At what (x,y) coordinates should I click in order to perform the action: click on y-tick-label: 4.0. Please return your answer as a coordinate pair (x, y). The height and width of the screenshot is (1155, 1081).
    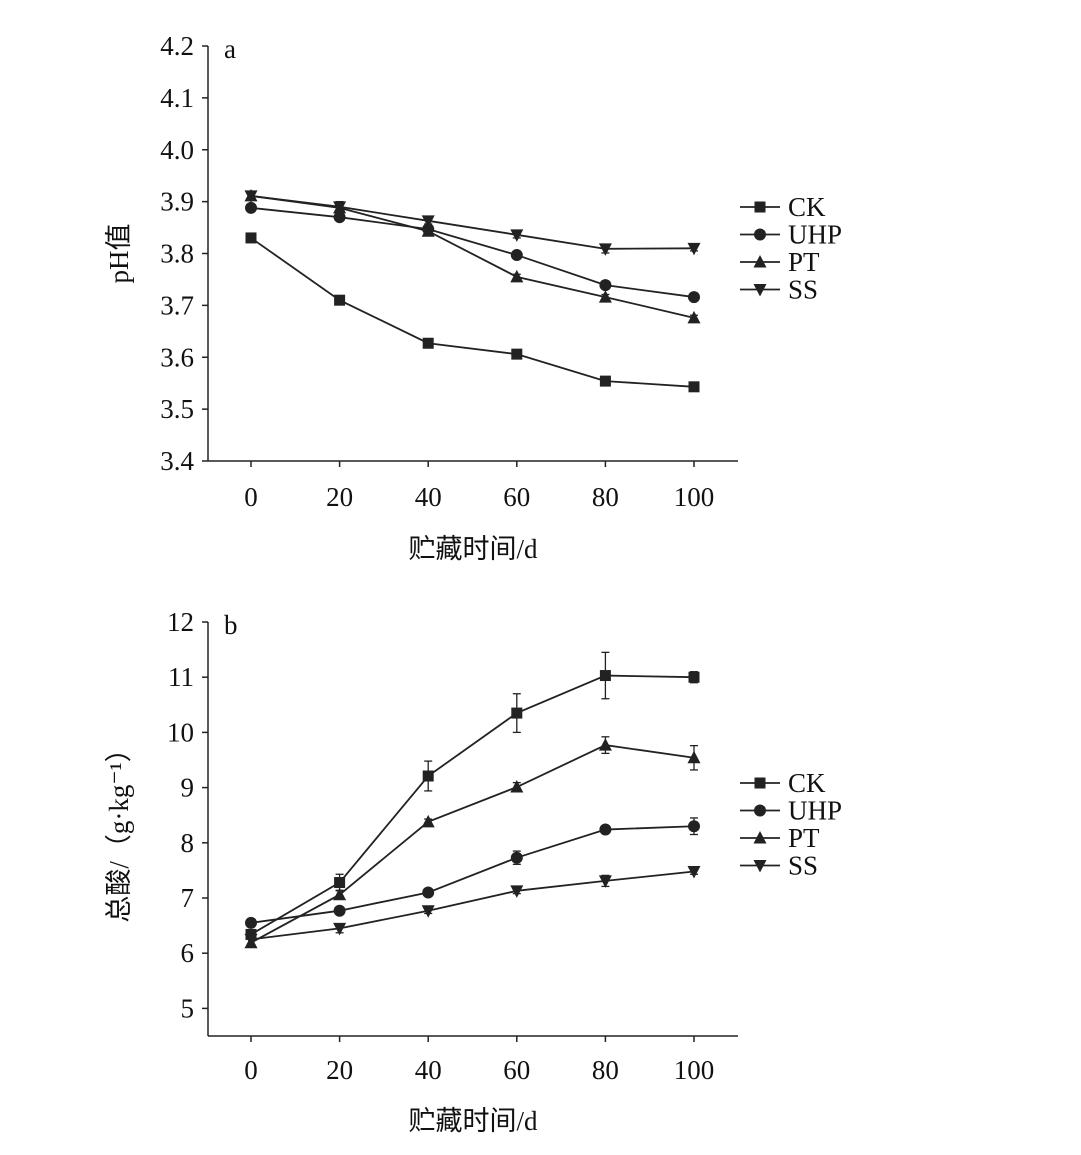
    Looking at the image, I should click on (177, 150).